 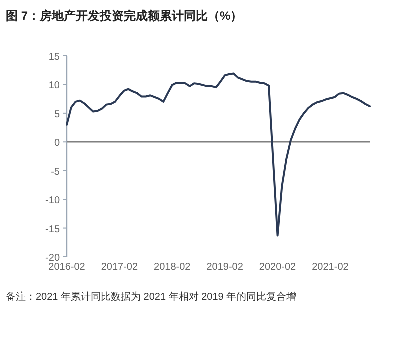 What do you see at coordinates (54, 86) in the screenshot?
I see `ytick: 10` at bounding box center [54, 86].